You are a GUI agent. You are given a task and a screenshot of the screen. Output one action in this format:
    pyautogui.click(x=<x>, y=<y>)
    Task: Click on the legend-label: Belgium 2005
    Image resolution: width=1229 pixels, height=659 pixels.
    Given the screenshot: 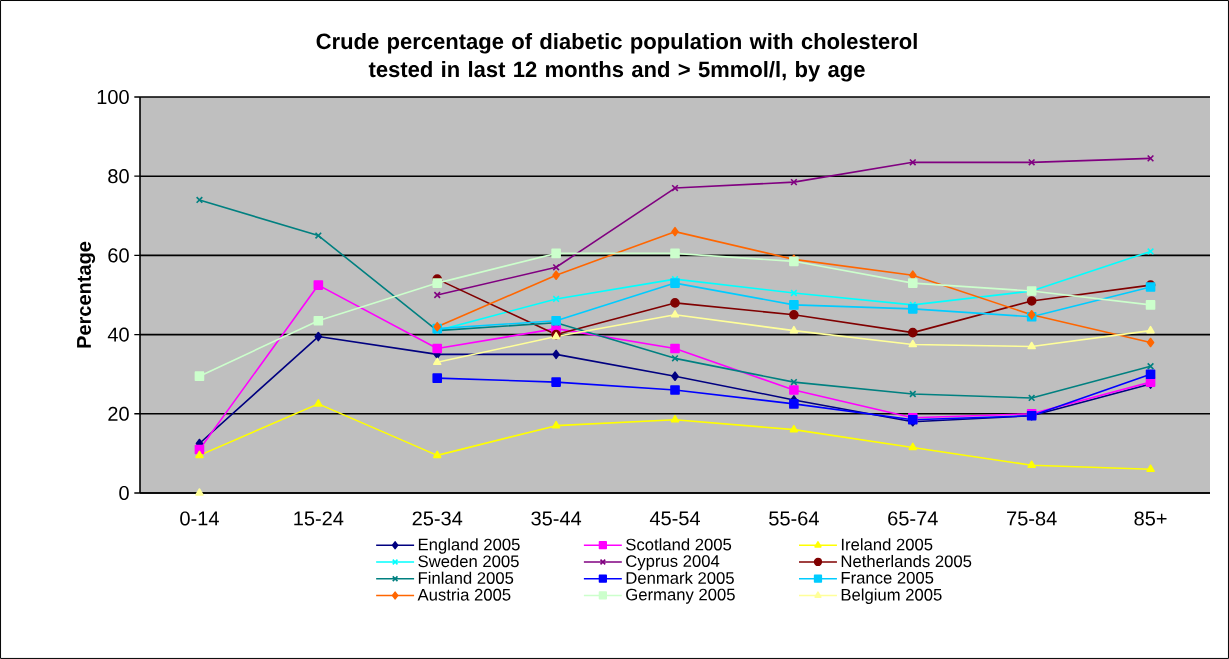 What is the action you would take?
    pyautogui.click(x=891, y=596)
    